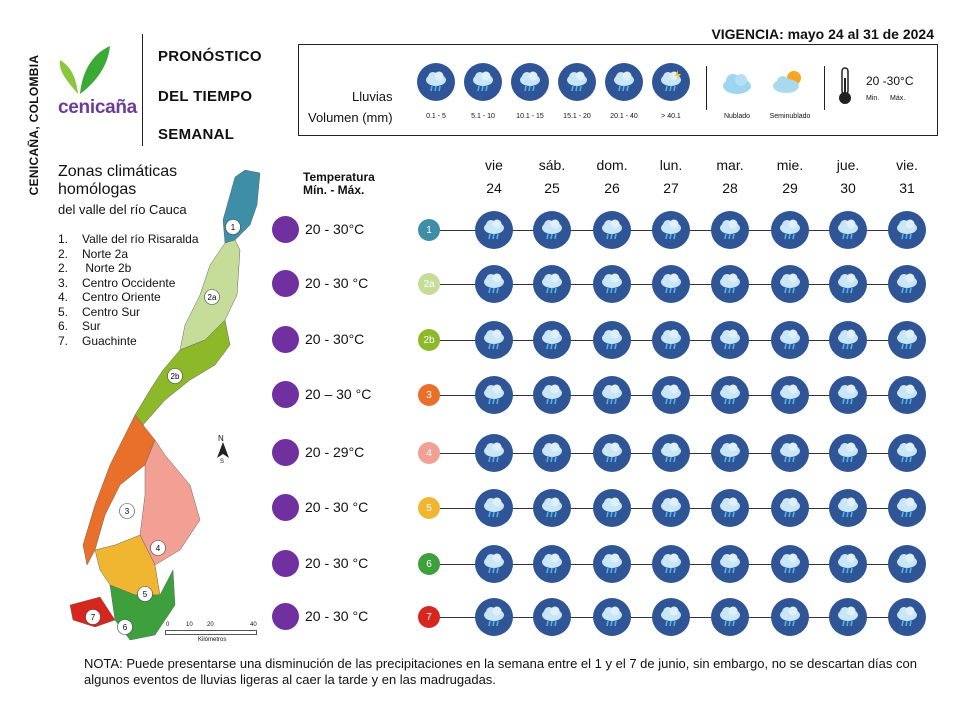 The height and width of the screenshot is (720, 960). What do you see at coordinates (205, 96) in the screenshot?
I see `title-line-2: DEL TIEMPO` at bounding box center [205, 96].